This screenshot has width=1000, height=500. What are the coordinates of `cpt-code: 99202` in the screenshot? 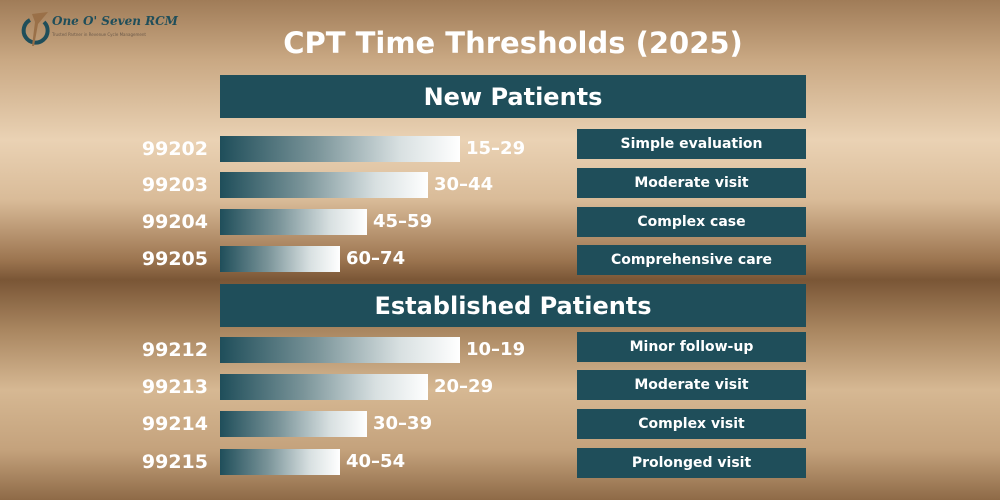 It's located at (174, 149).